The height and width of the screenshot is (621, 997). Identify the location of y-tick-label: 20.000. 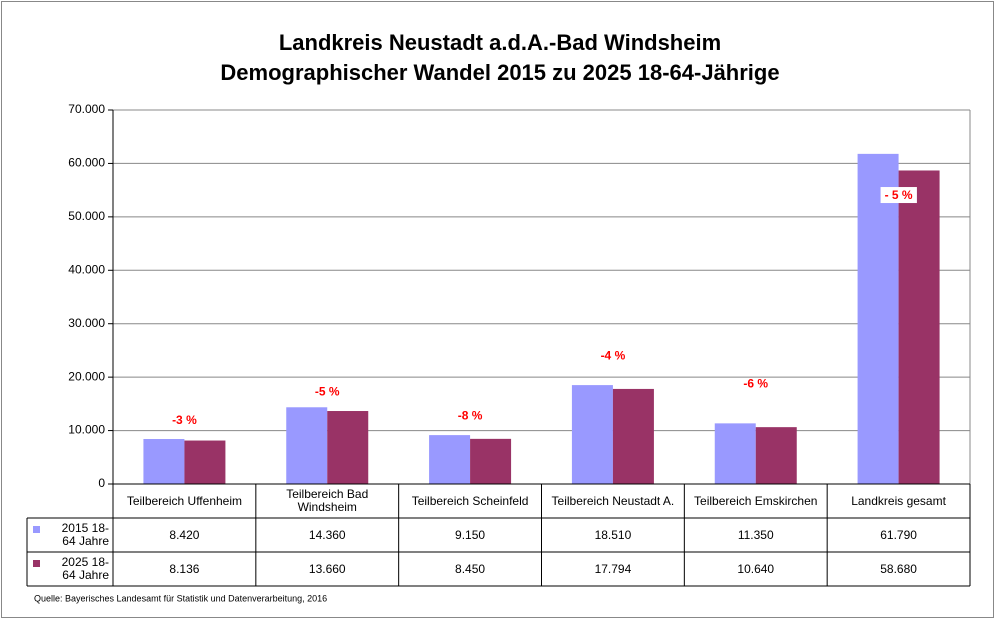
(86, 376).